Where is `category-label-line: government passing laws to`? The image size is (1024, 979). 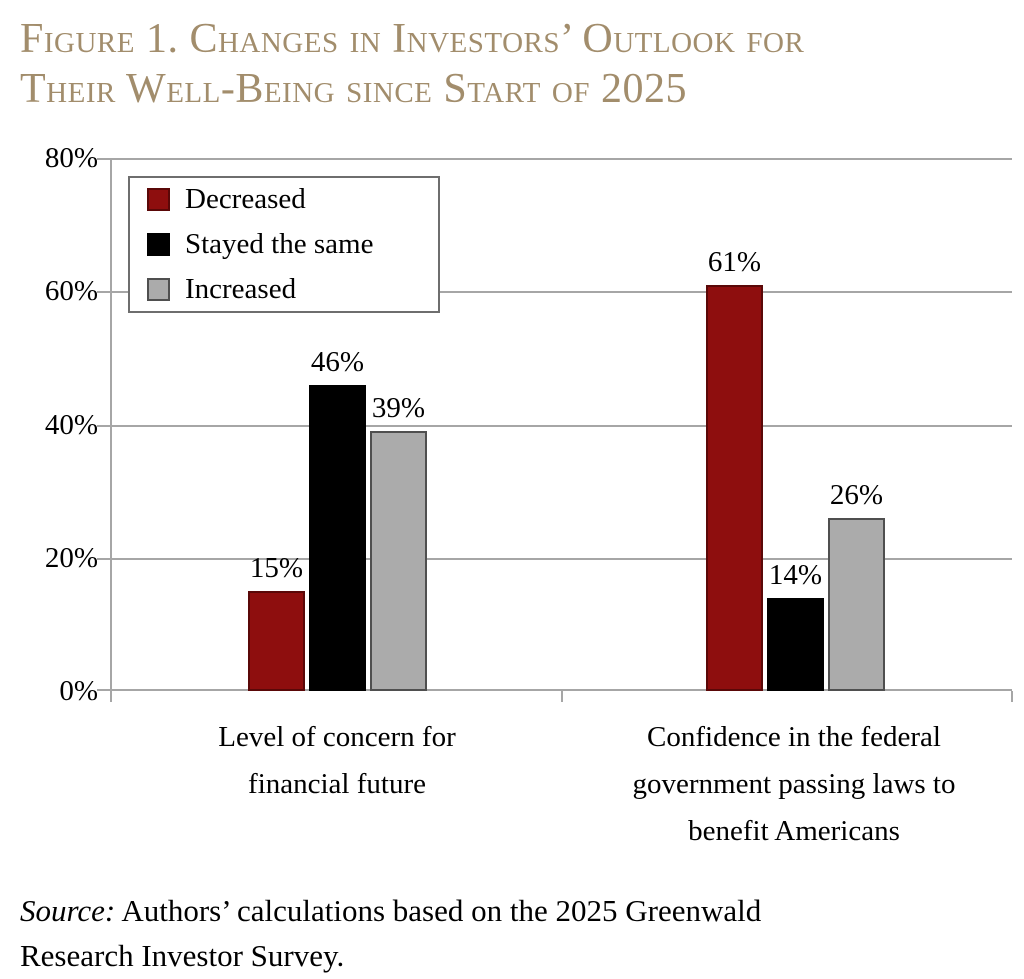
category-label-line: government passing laws to is located at coordinates (794, 784).